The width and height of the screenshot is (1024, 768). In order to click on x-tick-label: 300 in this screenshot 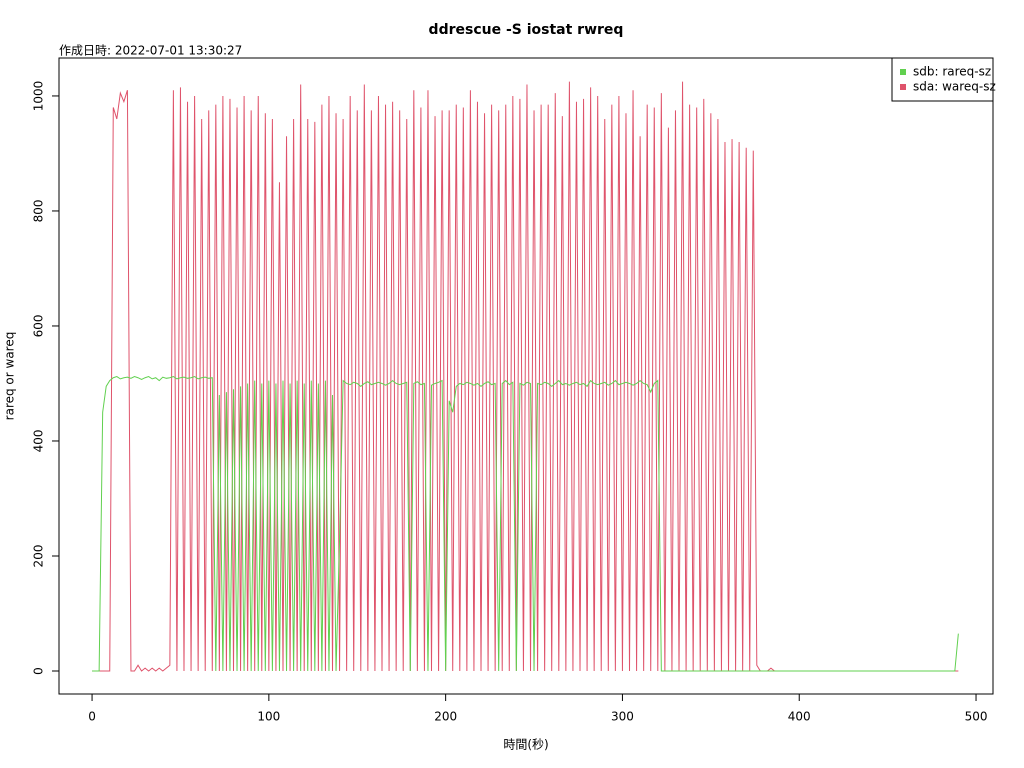, I will do `click(622, 717)`.